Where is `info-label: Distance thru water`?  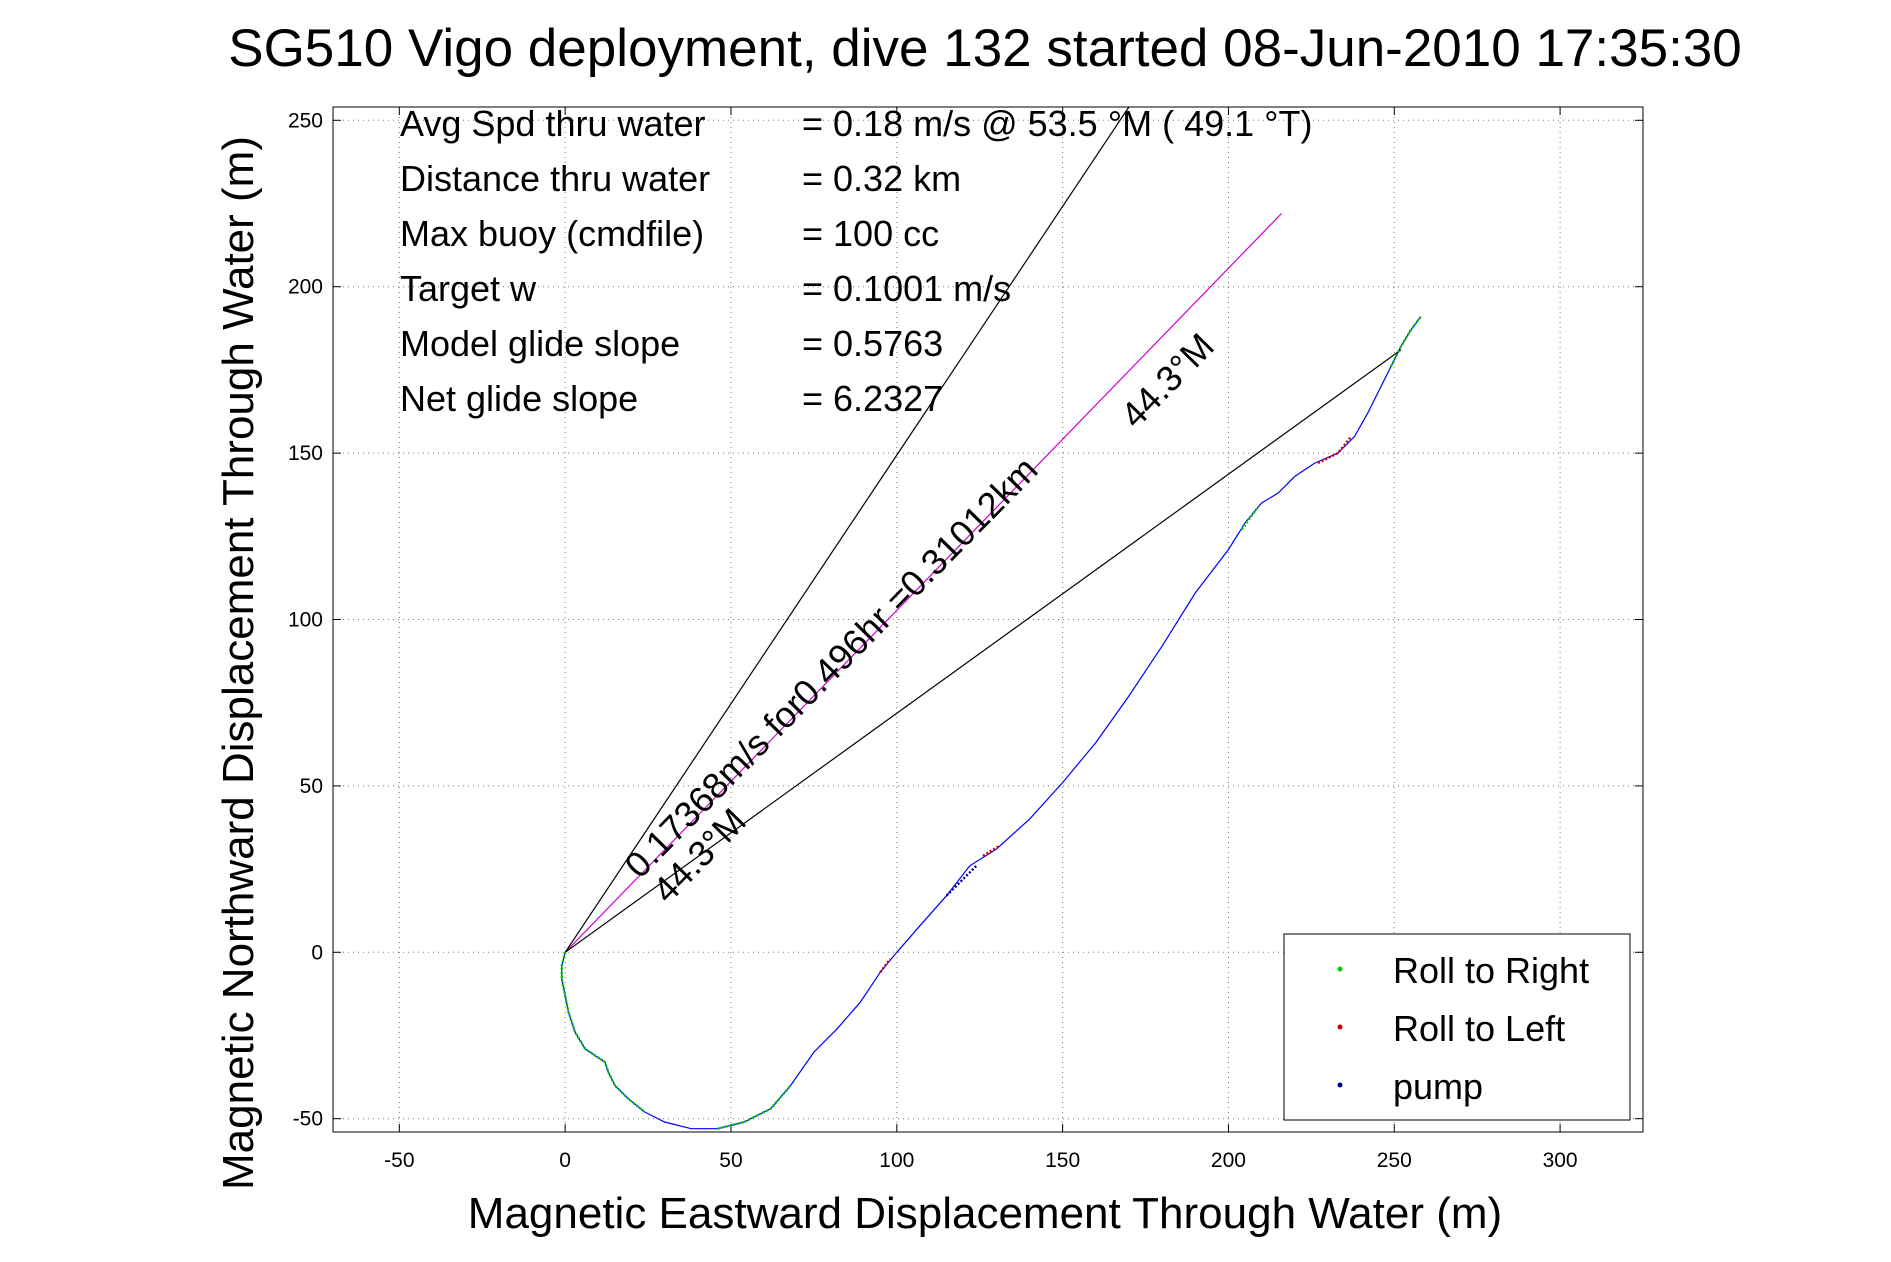
info-label: Distance thru water is located at coordinates (555, 178).